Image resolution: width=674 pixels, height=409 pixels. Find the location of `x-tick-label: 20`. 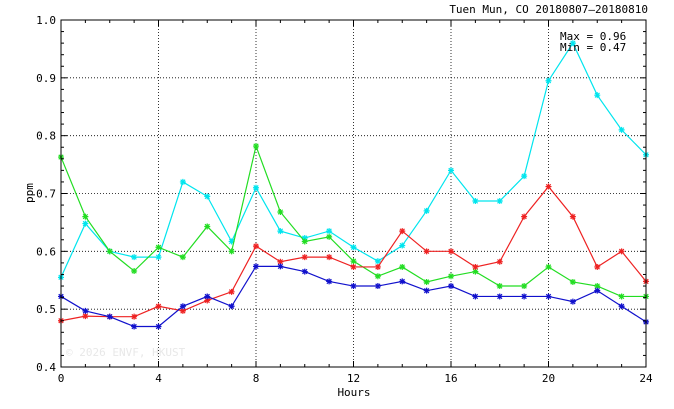

x-tick-label: 20 is located at coordinates (548, 378).